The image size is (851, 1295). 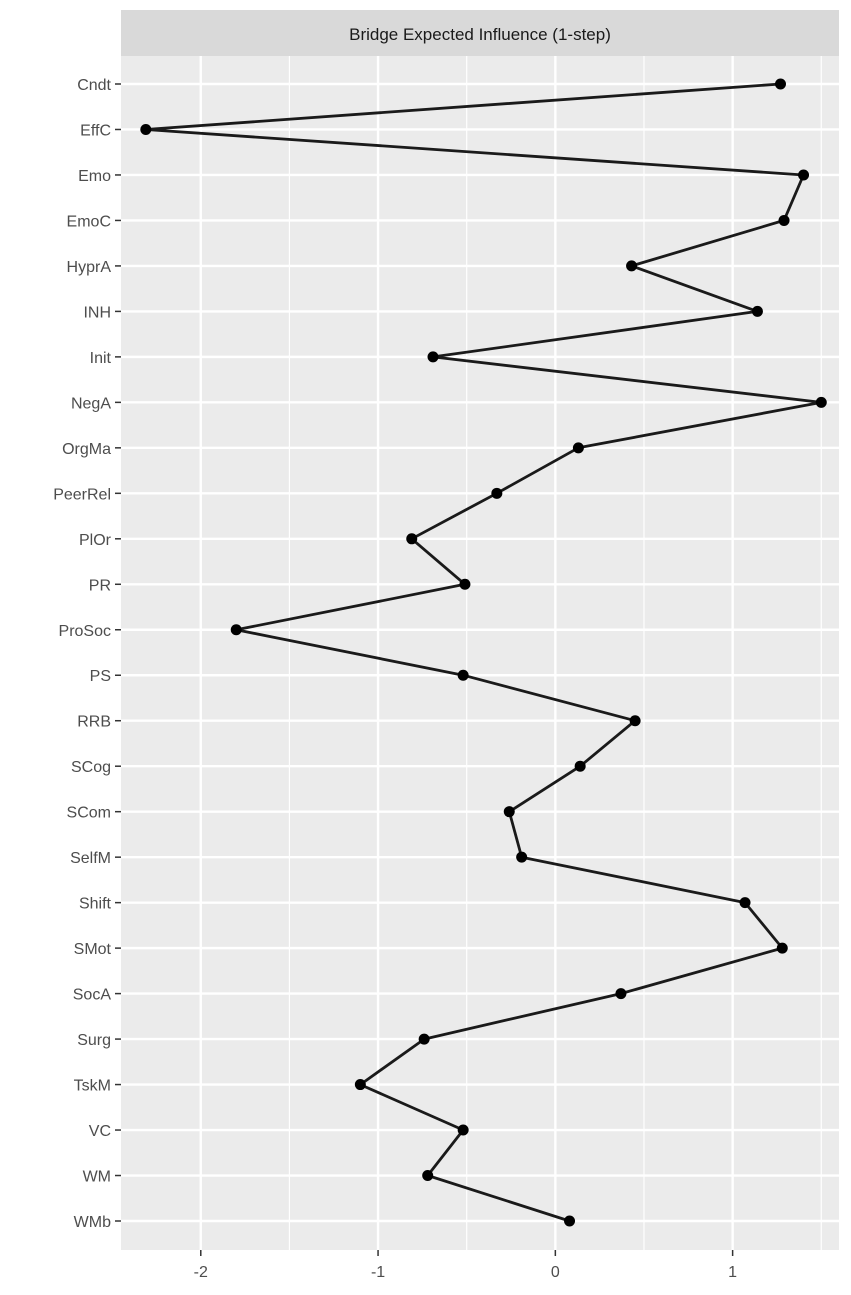 What do you see at coordinates (91, 767) in the screenshot?
I see `y-tick-label: SCog` at bounding box center [91, 767].